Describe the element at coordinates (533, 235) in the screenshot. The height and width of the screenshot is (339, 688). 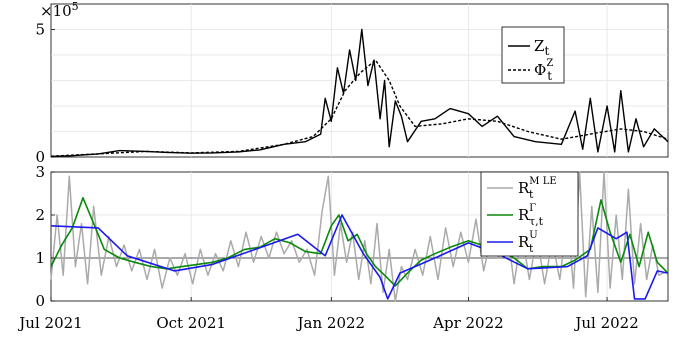
I see `legend-label-sup: U` at that location.